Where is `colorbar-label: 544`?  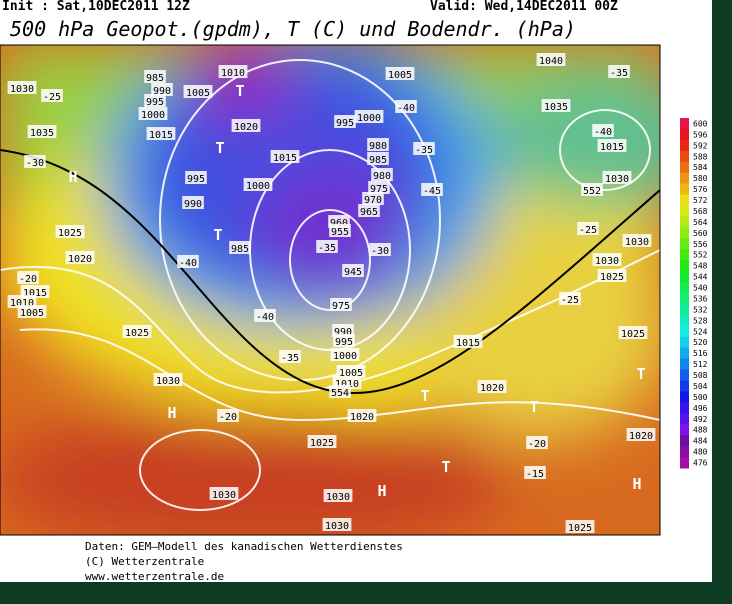 colorbar-label: 544 is located at coordinates (700, 277).